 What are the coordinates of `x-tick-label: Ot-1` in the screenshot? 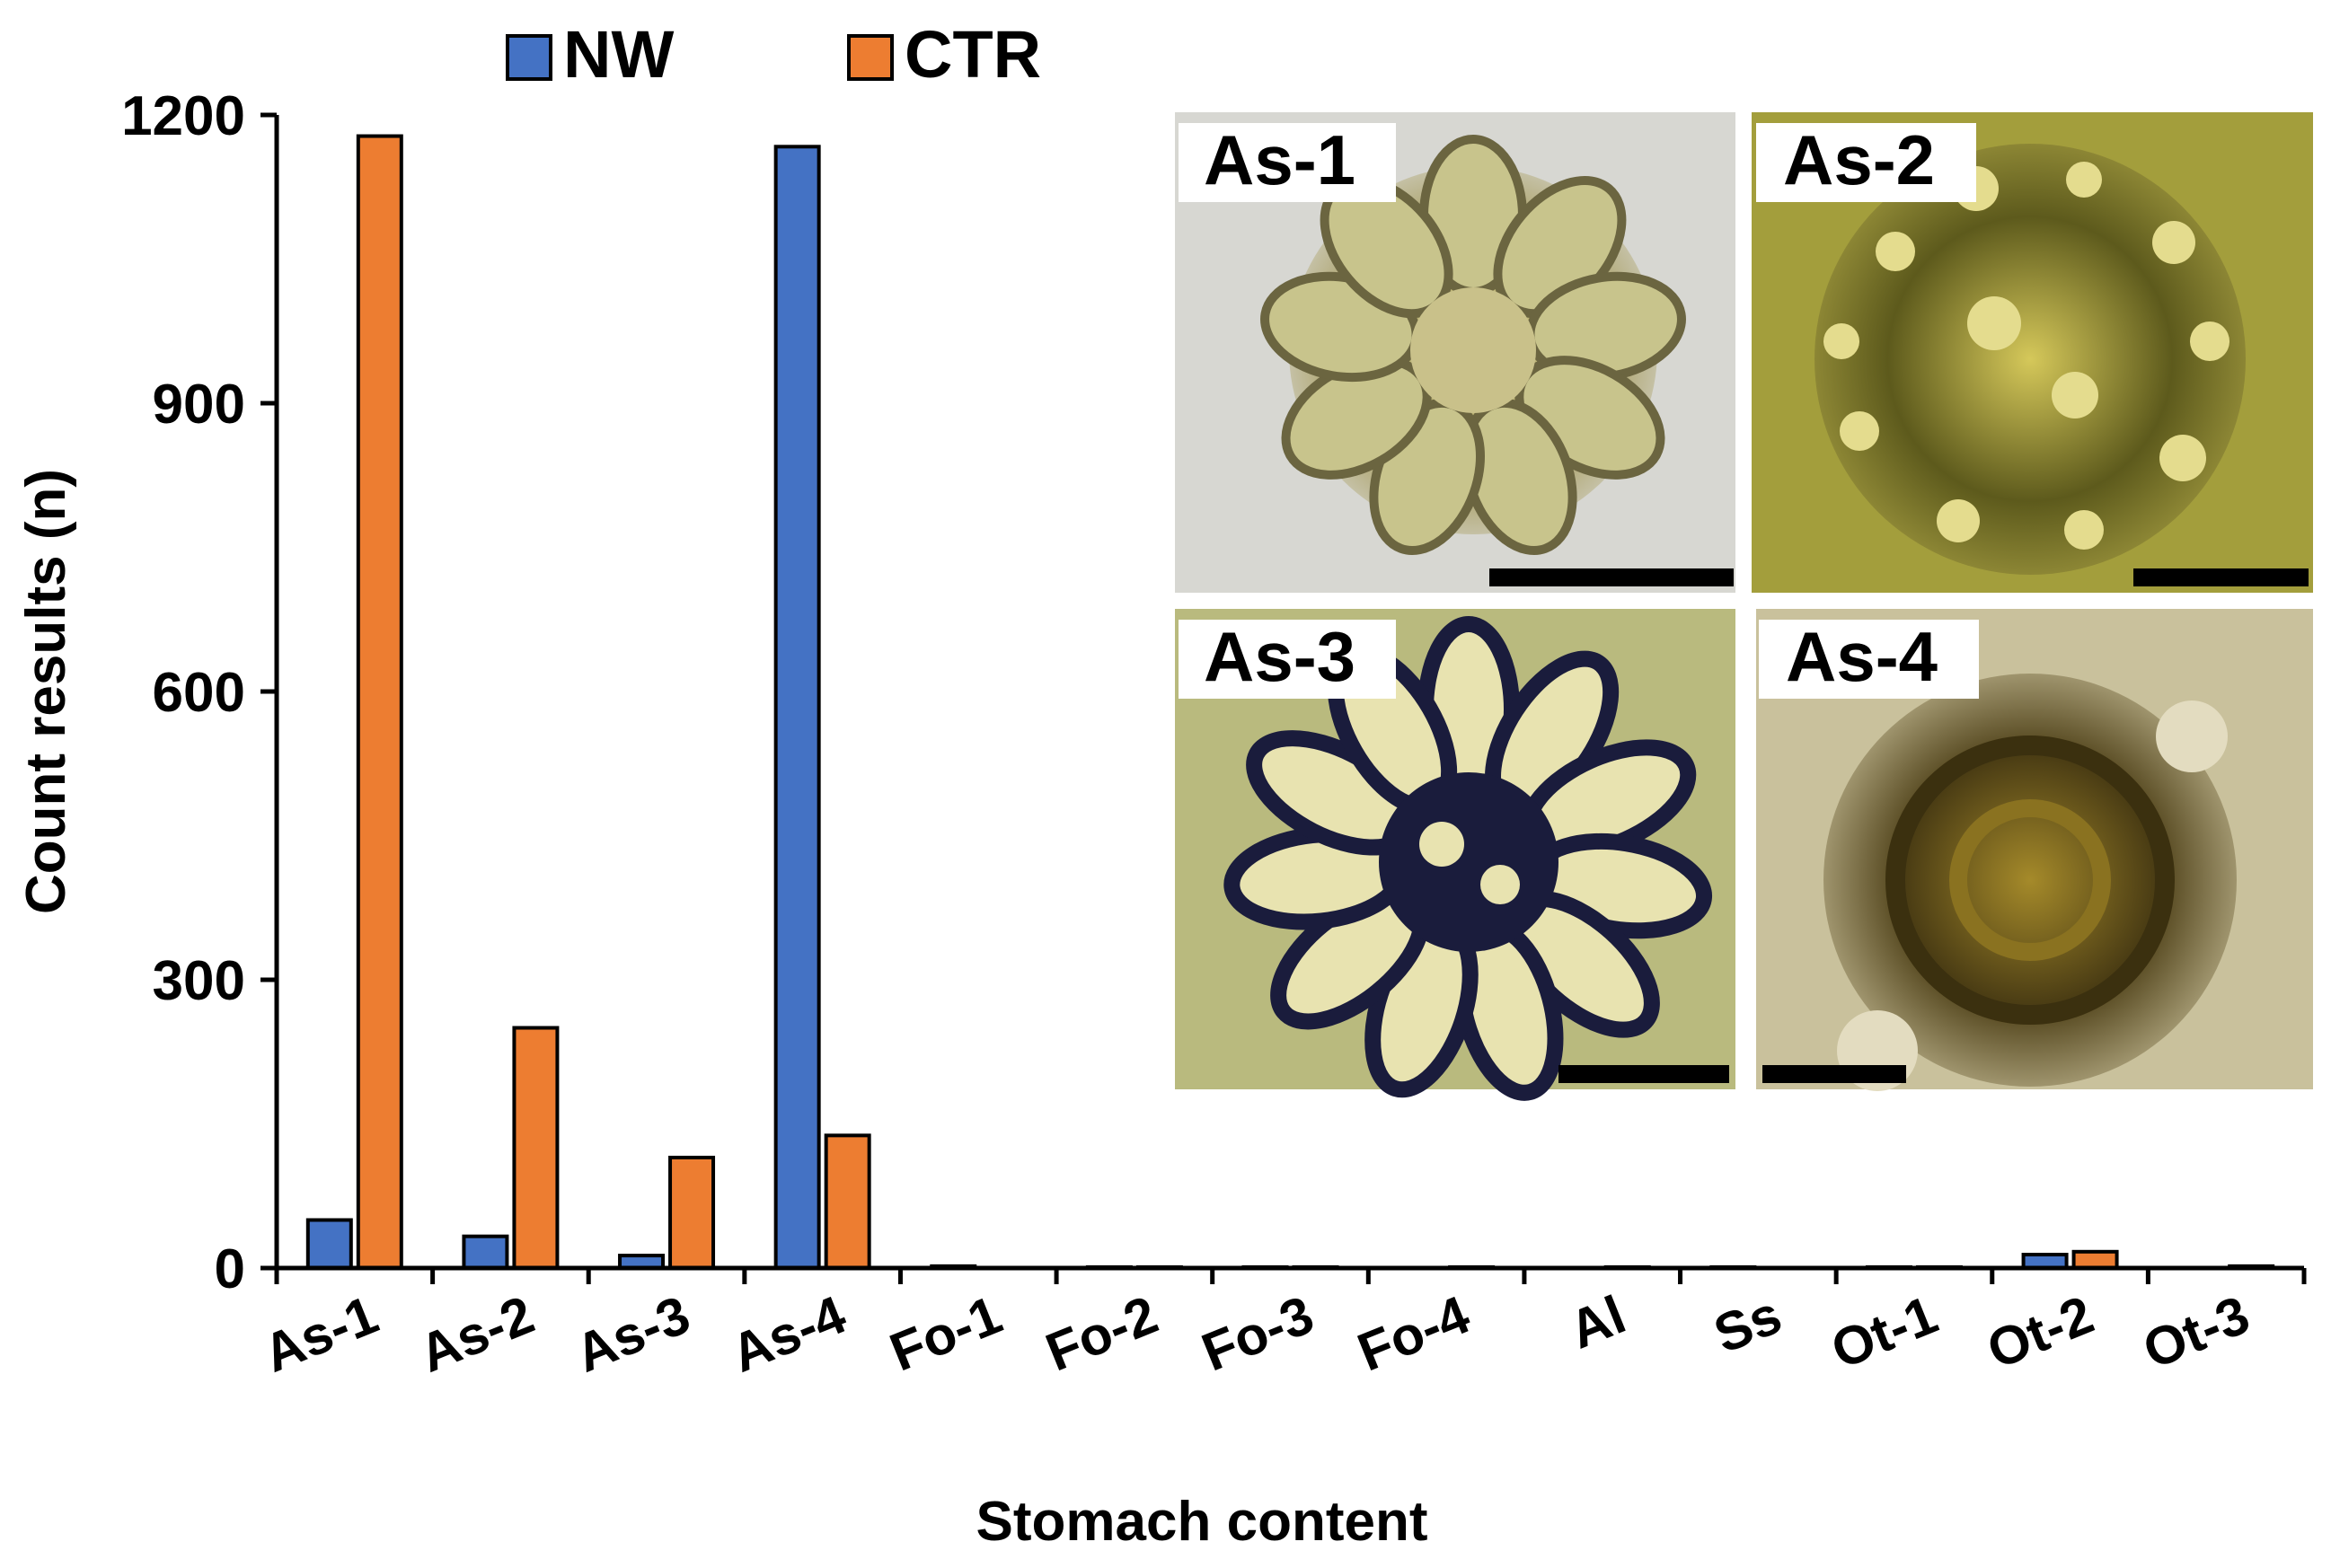 It's located at (1884, 1332).